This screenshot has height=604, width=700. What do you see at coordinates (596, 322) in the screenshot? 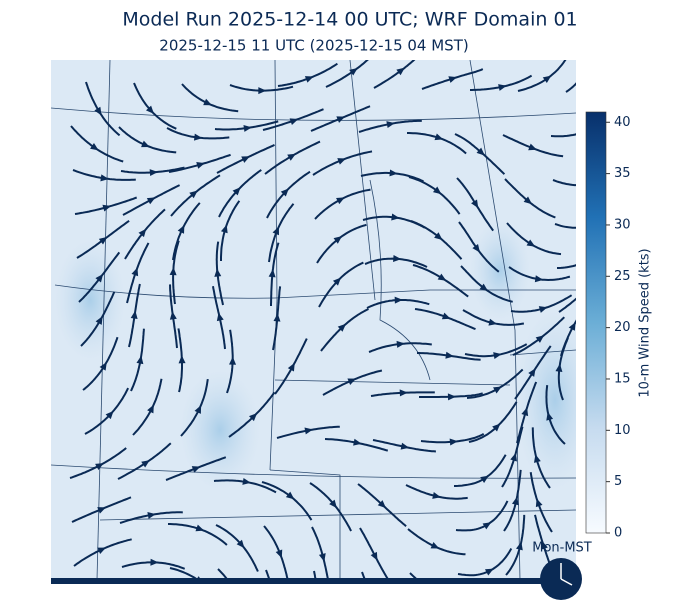
I see `colorbar-scale` at bounding box center [596, 322].